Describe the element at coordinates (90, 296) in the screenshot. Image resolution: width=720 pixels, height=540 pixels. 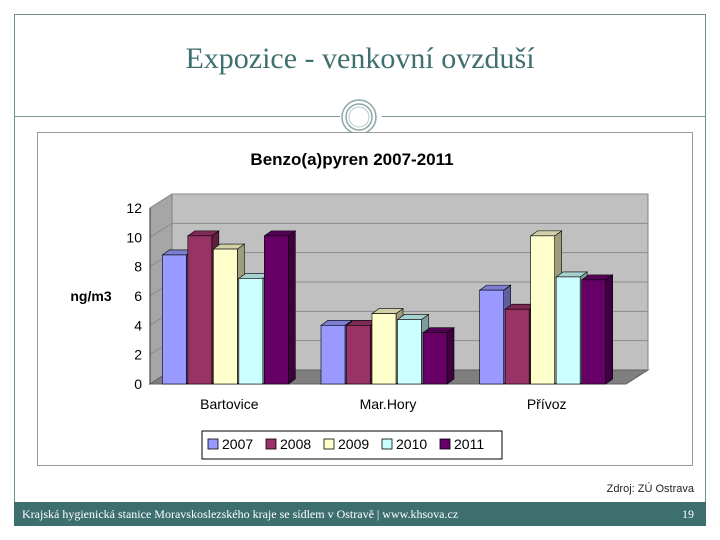
I see `y-axis-label: ng/m3` at that location.